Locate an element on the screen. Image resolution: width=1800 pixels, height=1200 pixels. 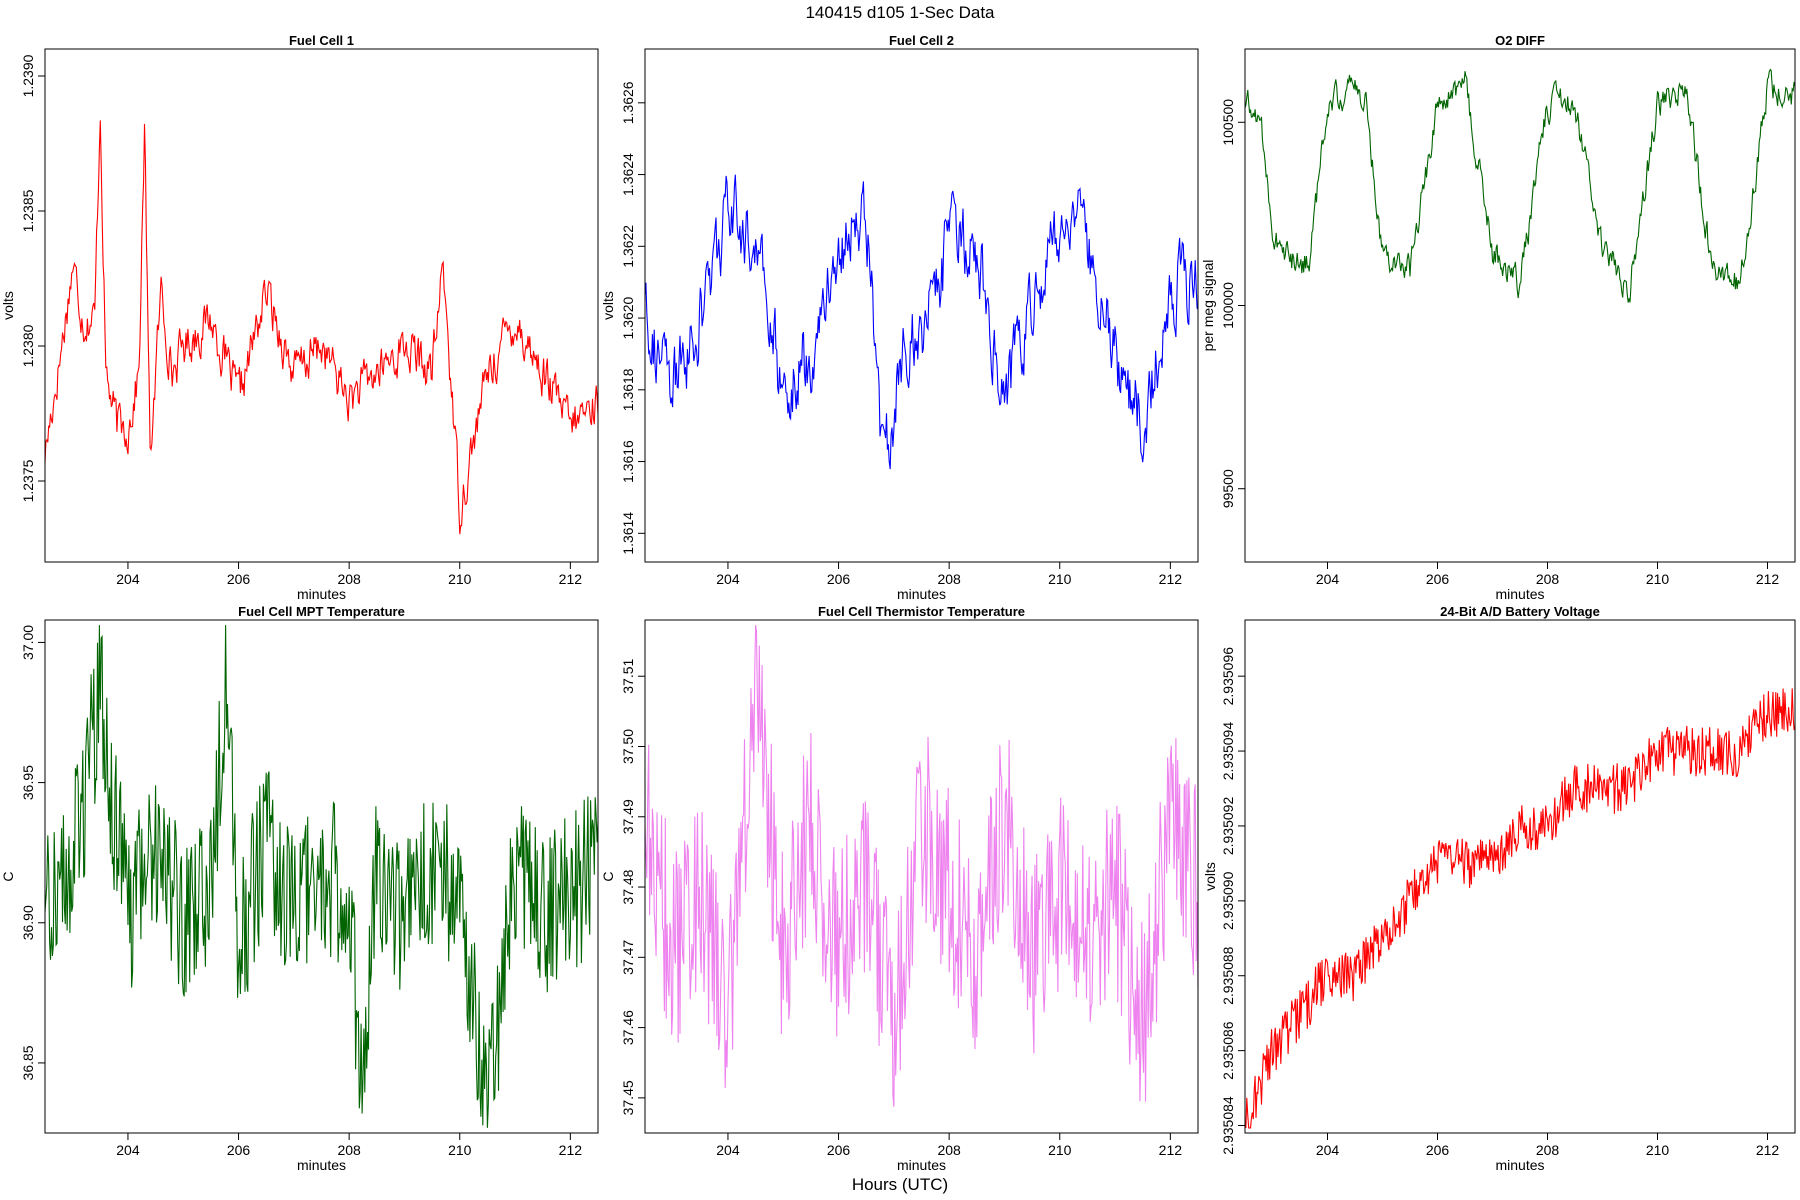
y-tick-label: 1.3626 is located at coordinates (628, 102).